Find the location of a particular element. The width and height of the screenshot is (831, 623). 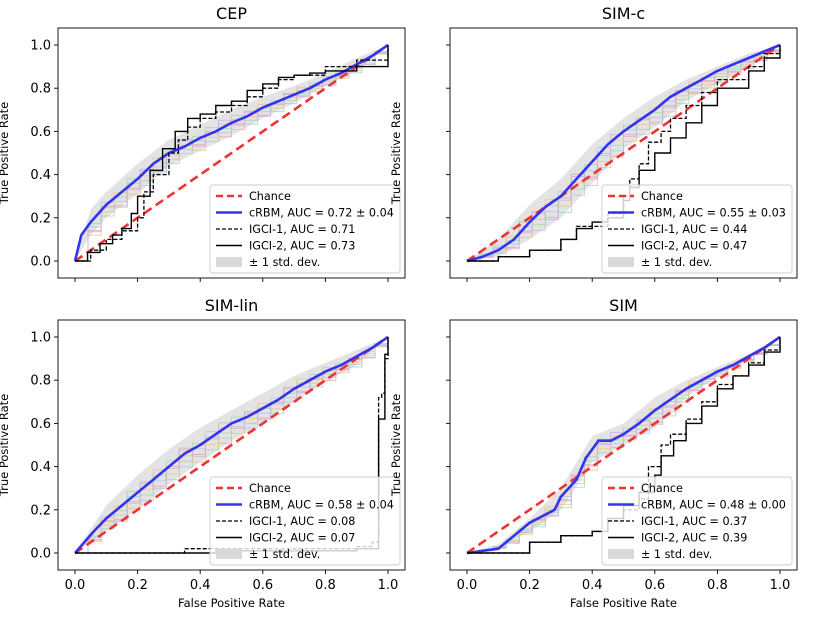

legend-label: IGCI-1, AUC = 0.71 is located at coordinates (302, 229).